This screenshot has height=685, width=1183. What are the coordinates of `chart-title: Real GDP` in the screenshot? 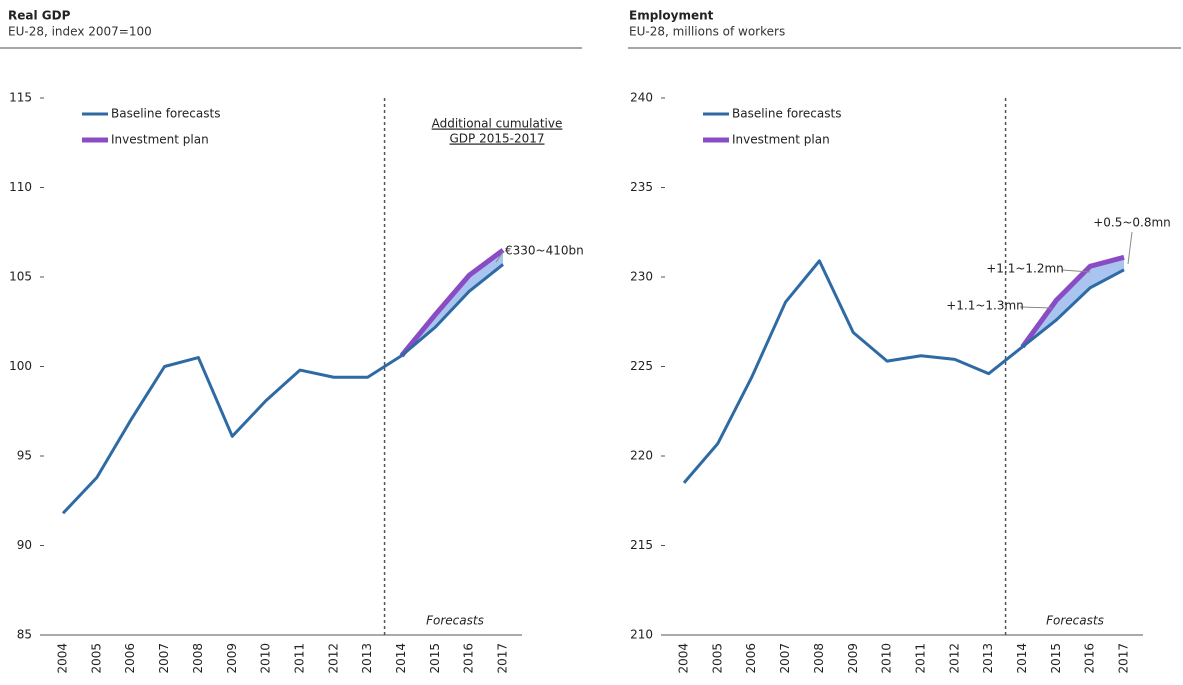 It's located at (39, 16).